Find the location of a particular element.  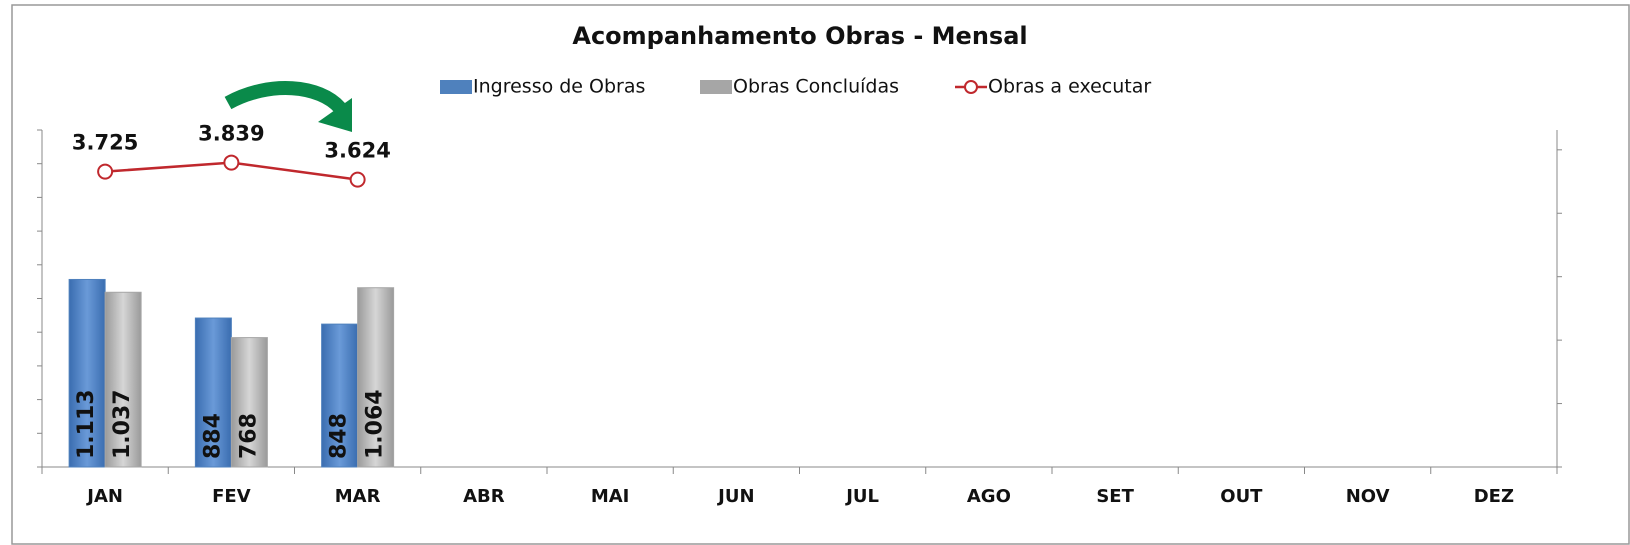

data-label: 1.037 is located at coordinates (122, 424).